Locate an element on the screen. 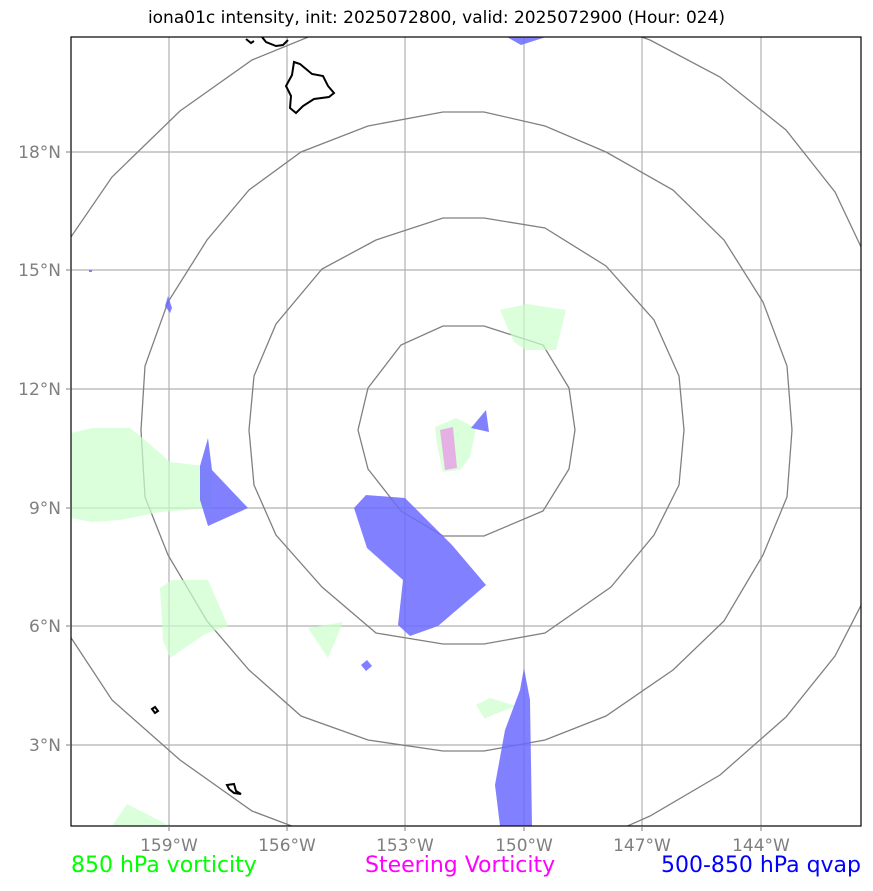  coast-maui is located at coordinates (275, 42).